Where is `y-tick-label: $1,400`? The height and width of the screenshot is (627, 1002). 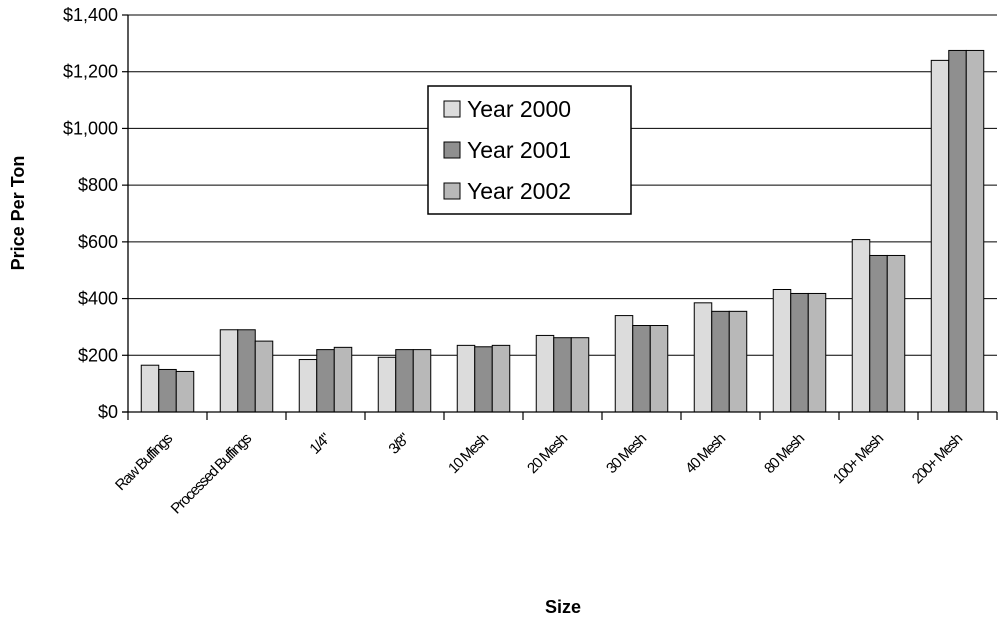
y-tick-label: $1,400 is located at coordinates (90, 15).